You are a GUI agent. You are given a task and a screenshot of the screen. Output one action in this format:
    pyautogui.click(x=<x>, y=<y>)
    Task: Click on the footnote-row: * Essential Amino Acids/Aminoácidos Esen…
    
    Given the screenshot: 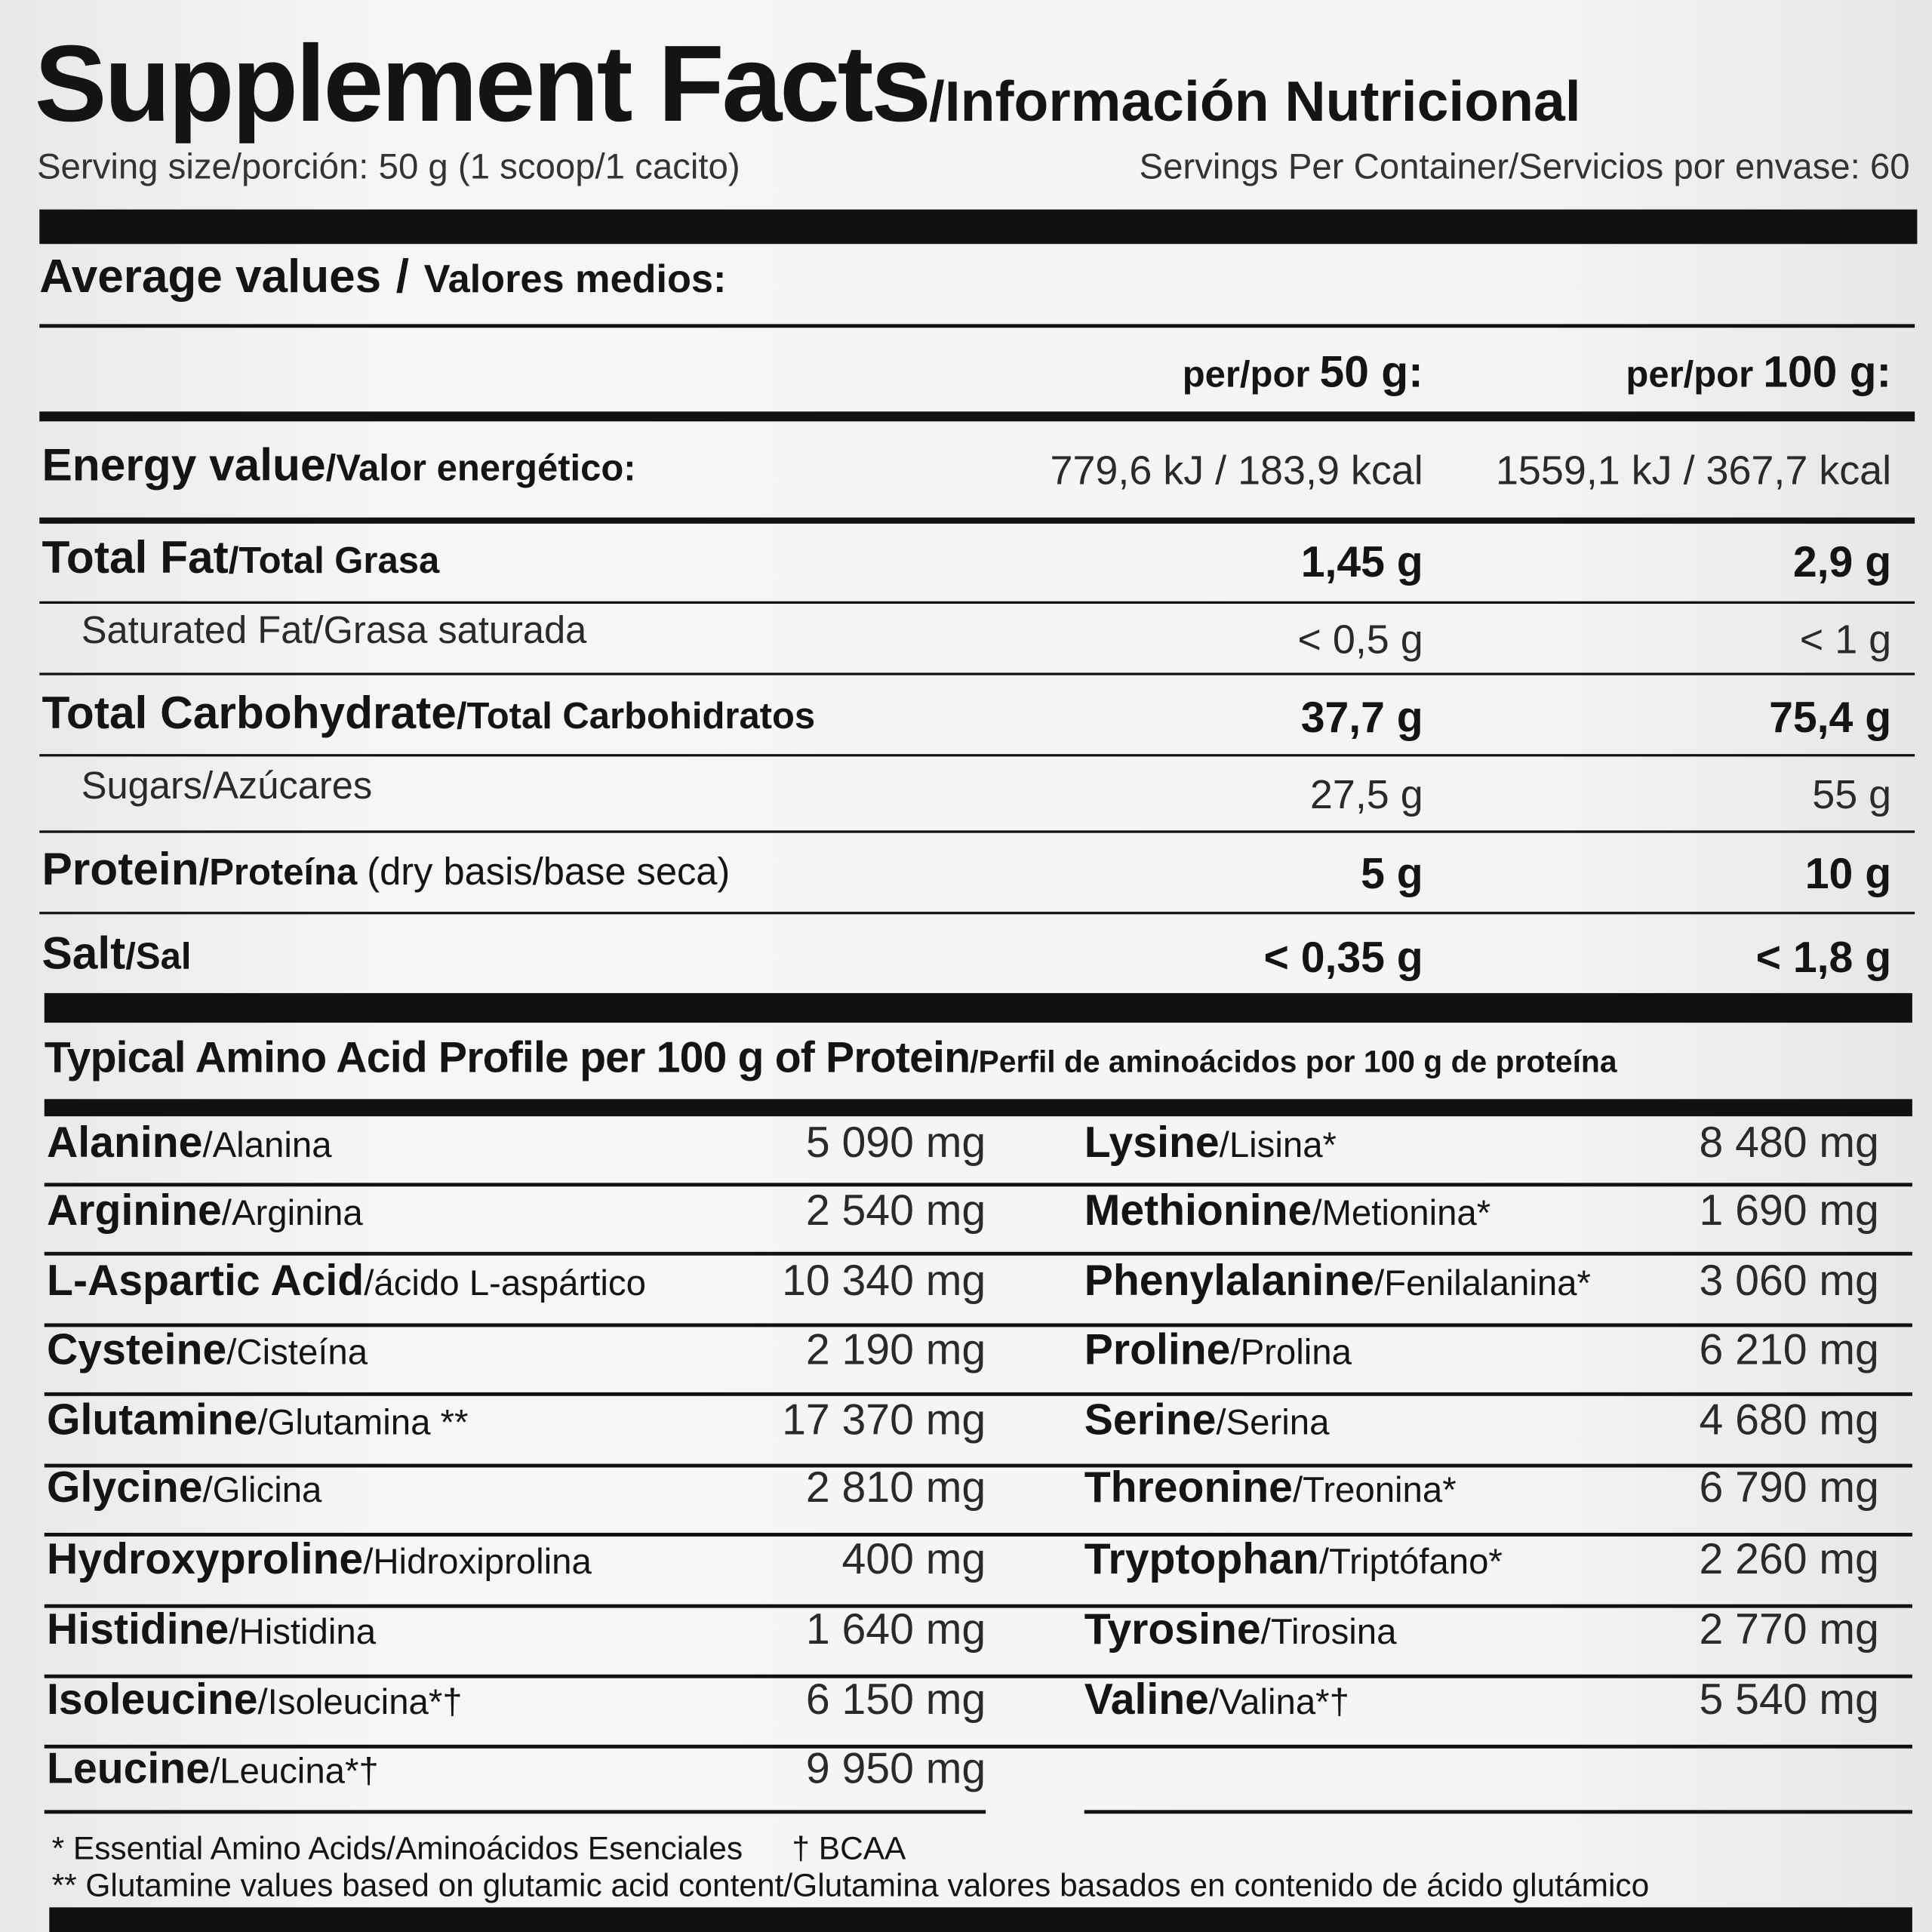 What is the action you would take?
    pyautogui.click(x=976, y=1848)
    